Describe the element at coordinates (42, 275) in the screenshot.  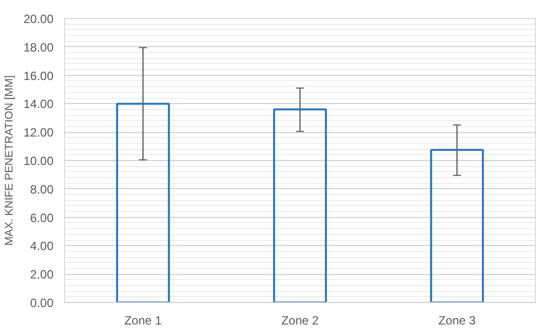
I see `y-tick-label: 2.00` at that location.